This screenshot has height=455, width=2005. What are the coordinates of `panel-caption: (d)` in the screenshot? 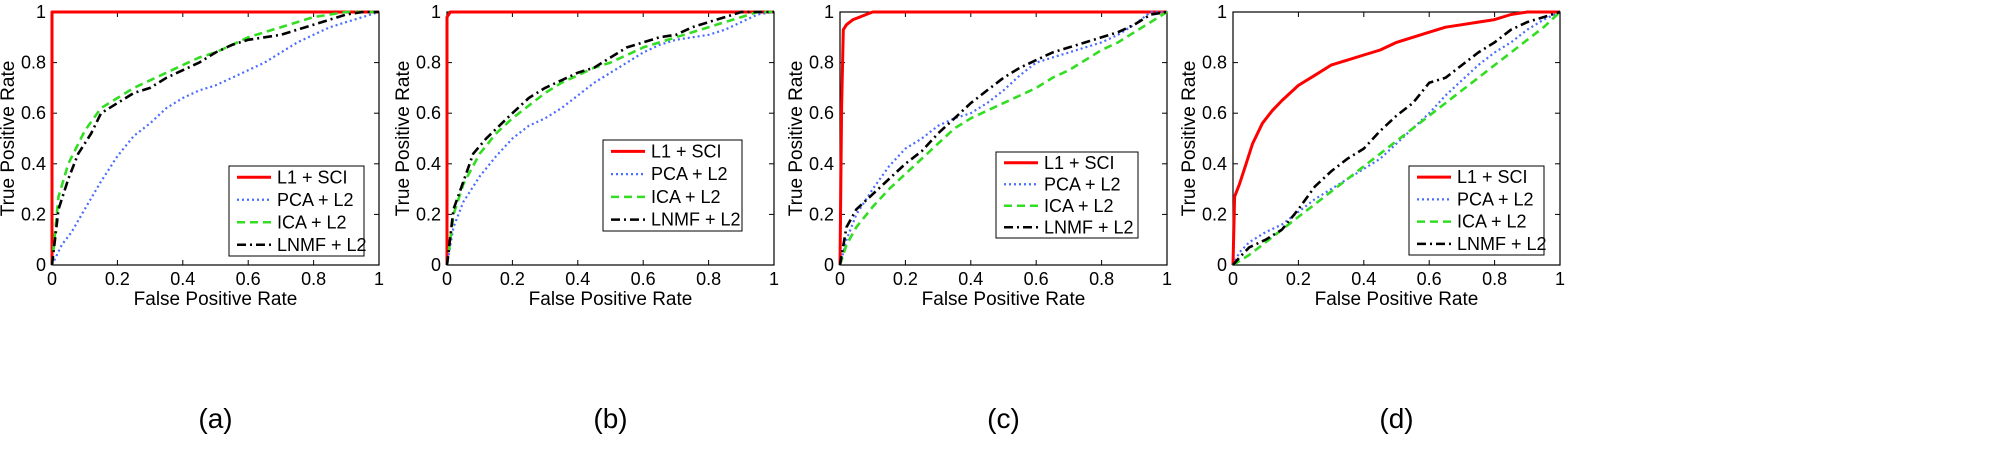 It's located at (1396, 418).